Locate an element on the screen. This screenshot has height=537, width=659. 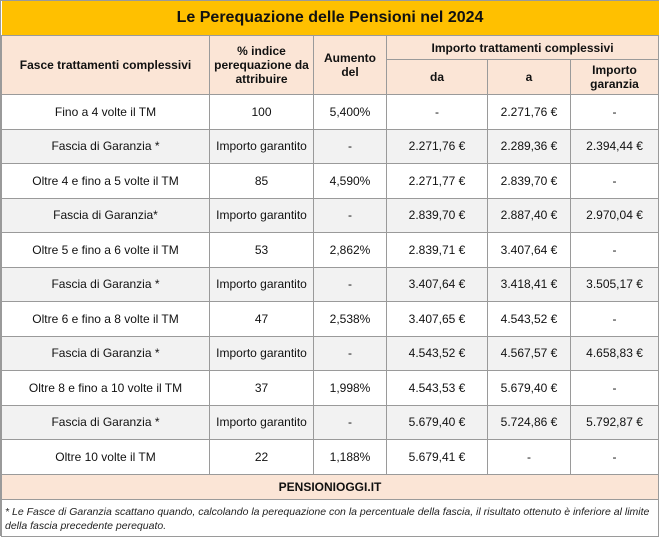
cell-indice: 100 is located at coordinates (261, 112).